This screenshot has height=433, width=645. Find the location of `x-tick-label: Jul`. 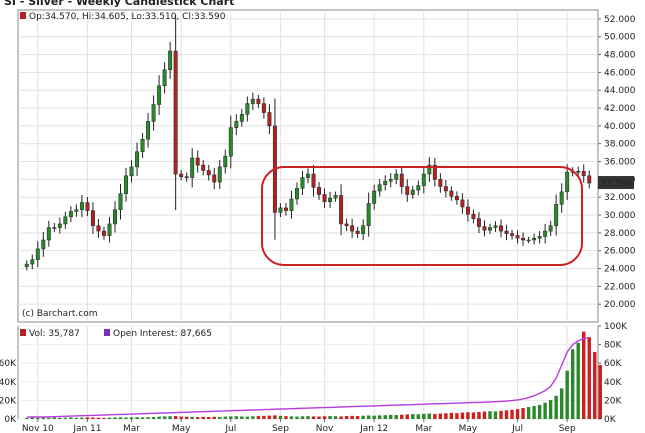

x-tick-label: Jul is located at coordinates (517, 428).